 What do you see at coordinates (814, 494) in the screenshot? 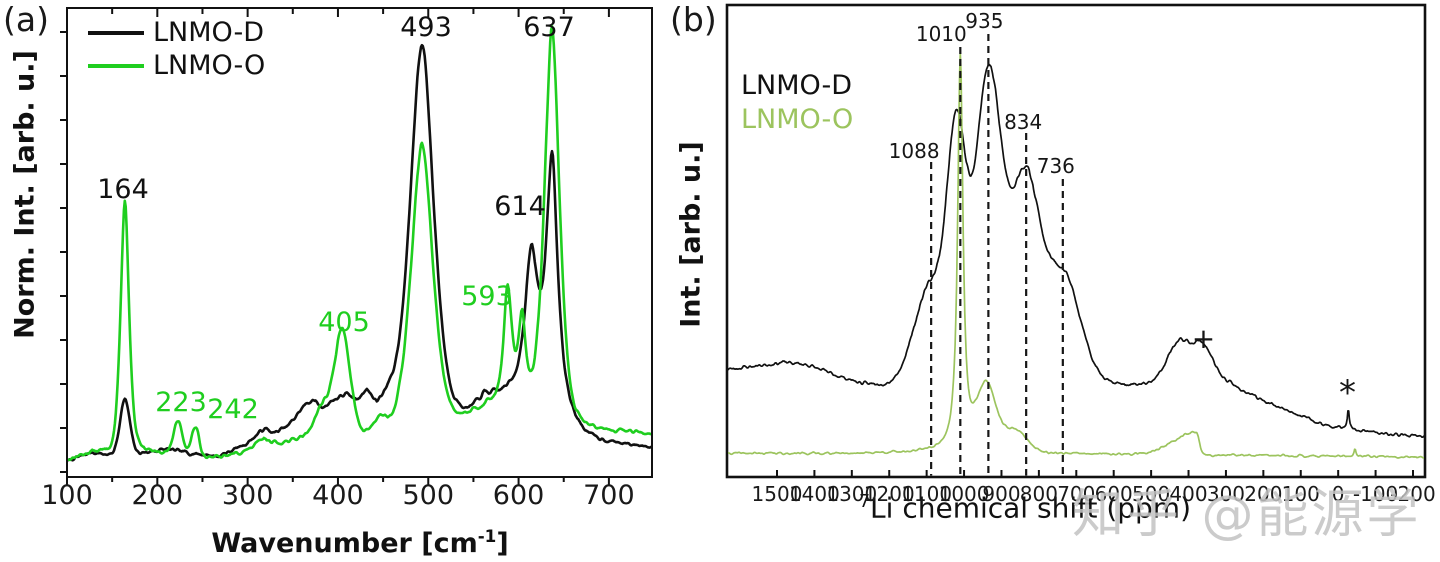
I see `x-tick-label: 1400` at bounding box center [814, 494].